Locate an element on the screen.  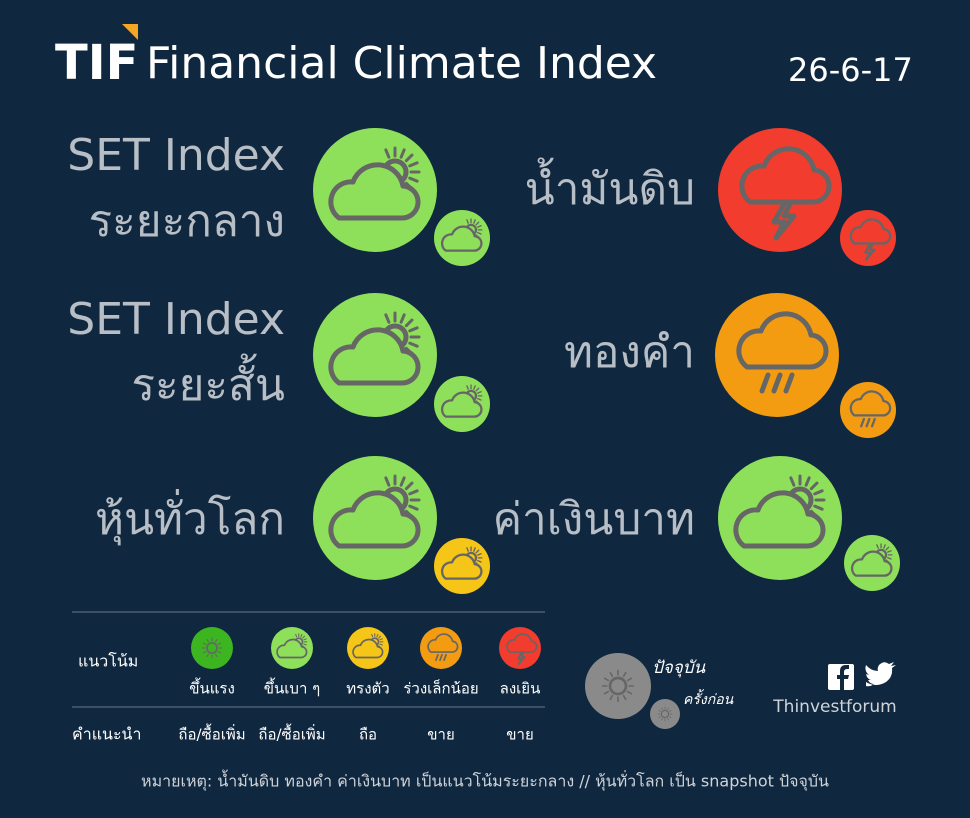
legend-label: ขึ้นแรง is located at coordinates (212, 688).